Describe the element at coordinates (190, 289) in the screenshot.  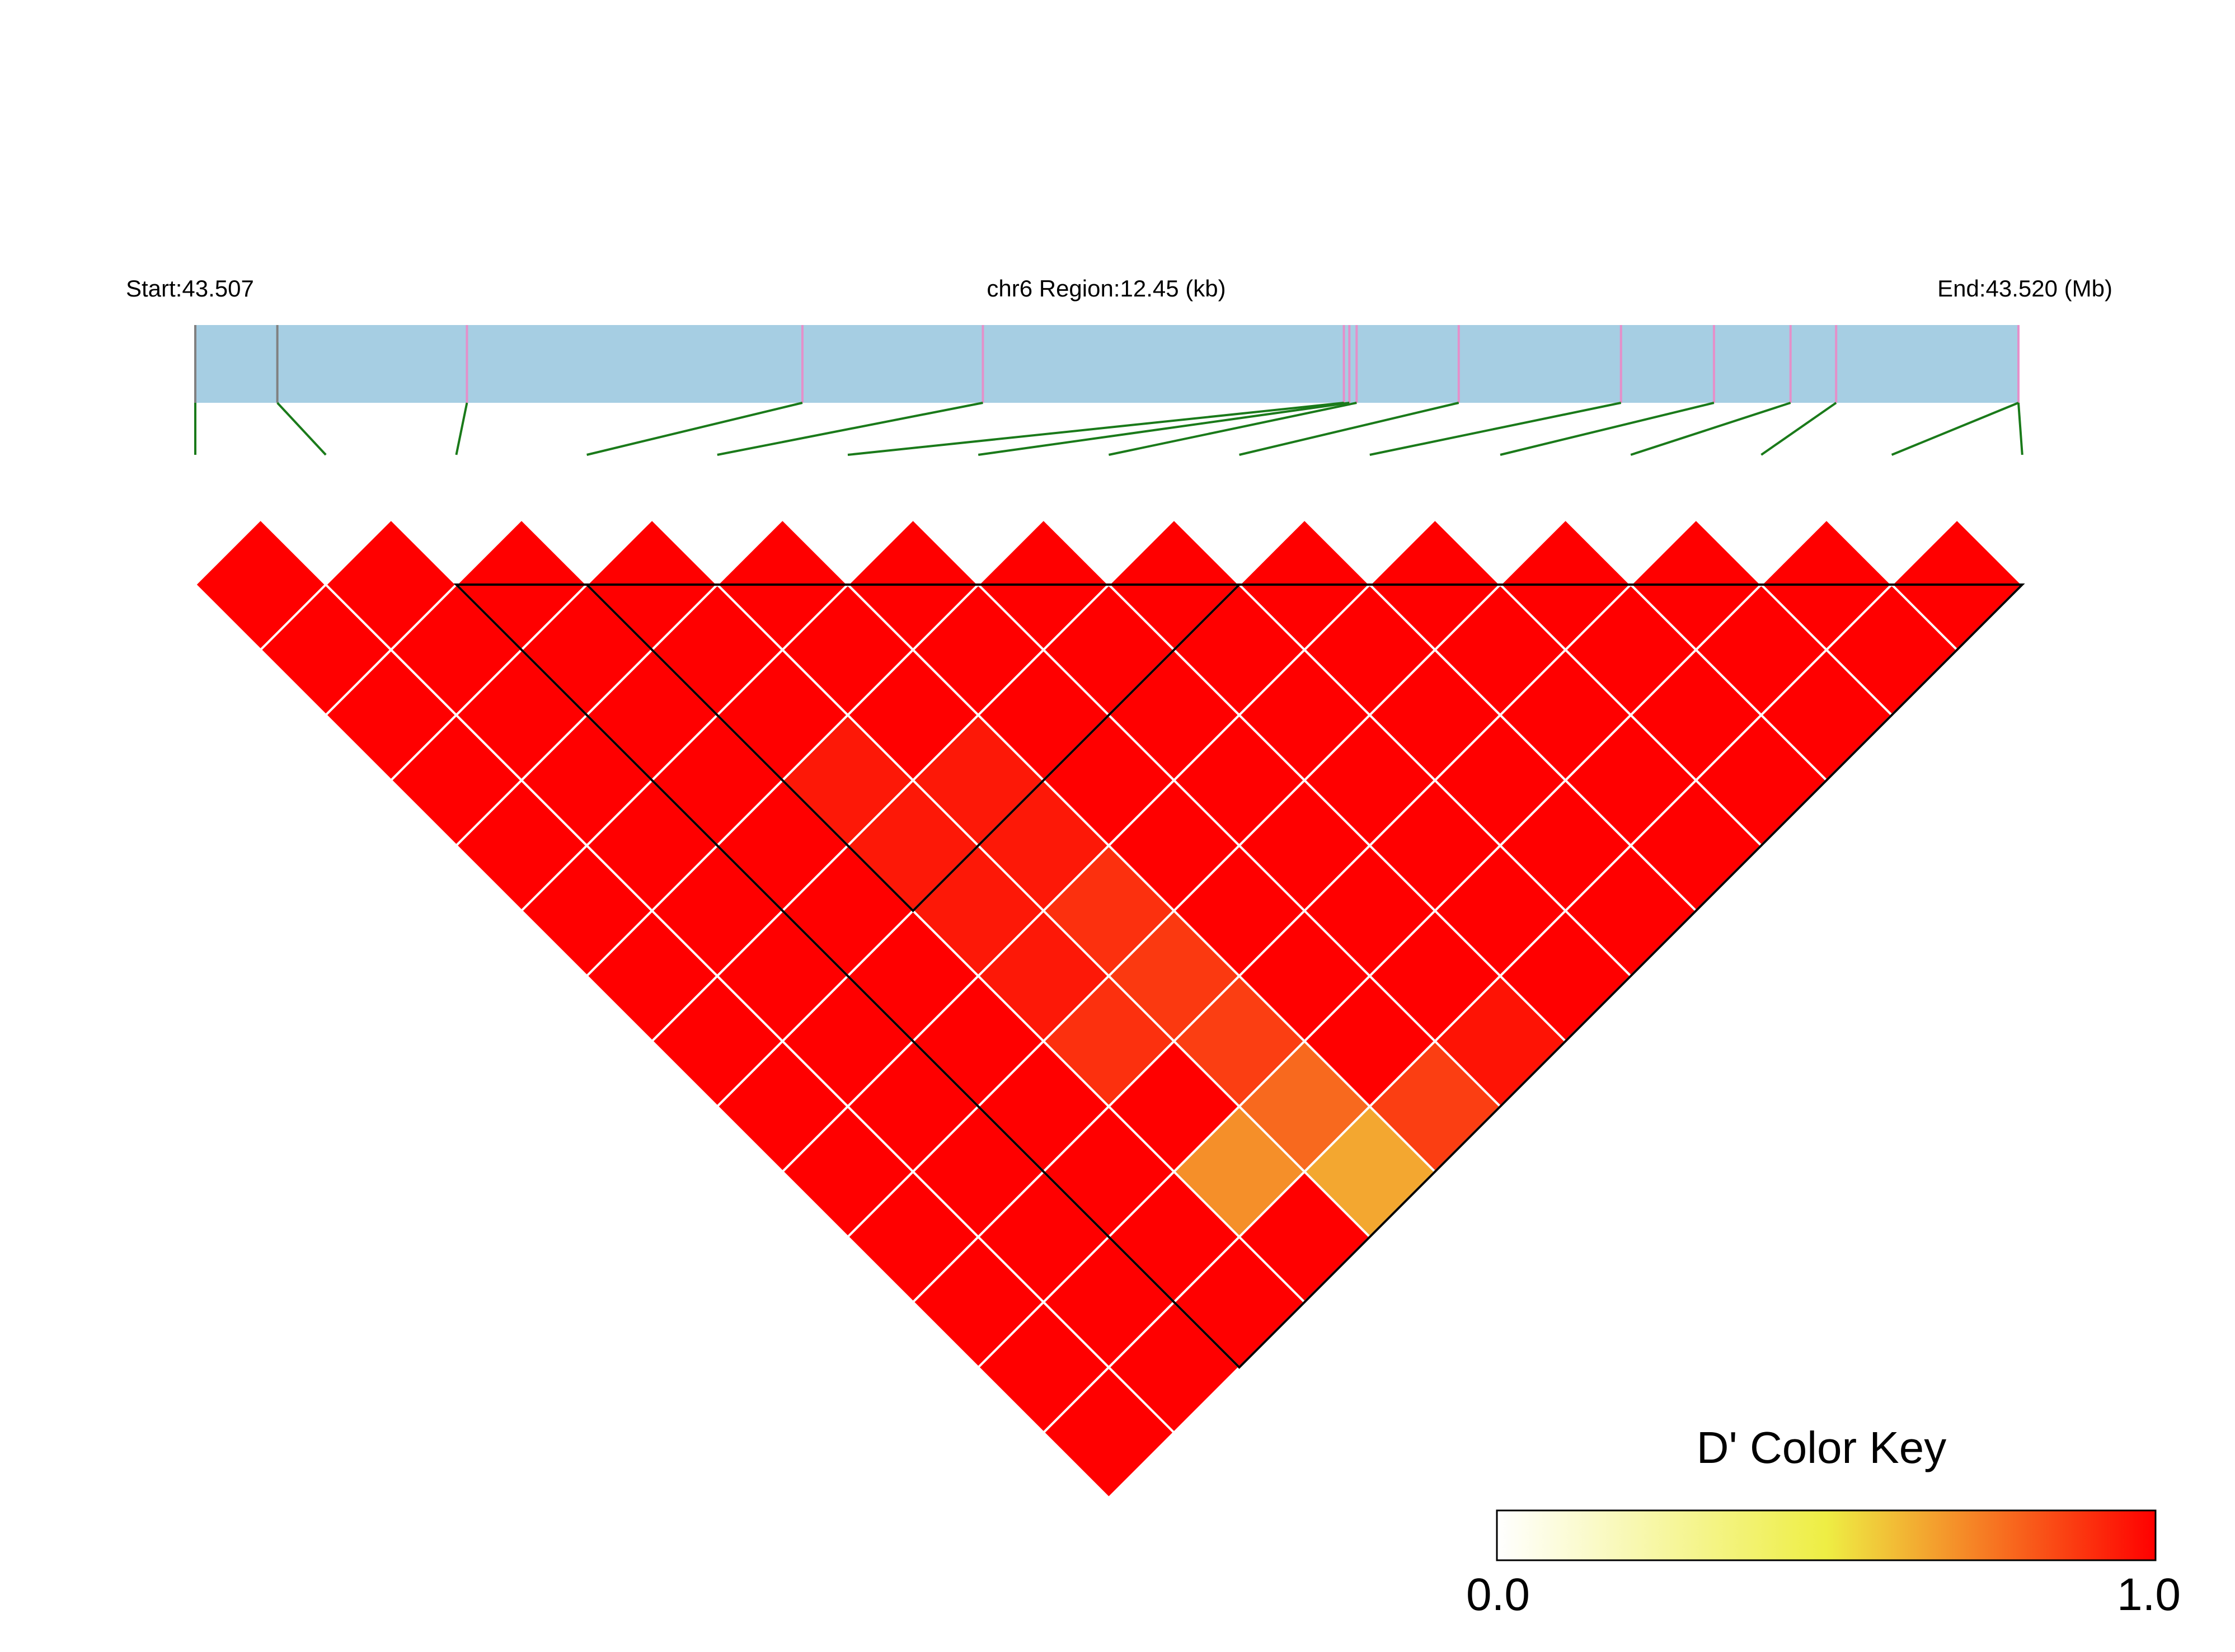
I see `region-start-label: Start:43.507` at that location.